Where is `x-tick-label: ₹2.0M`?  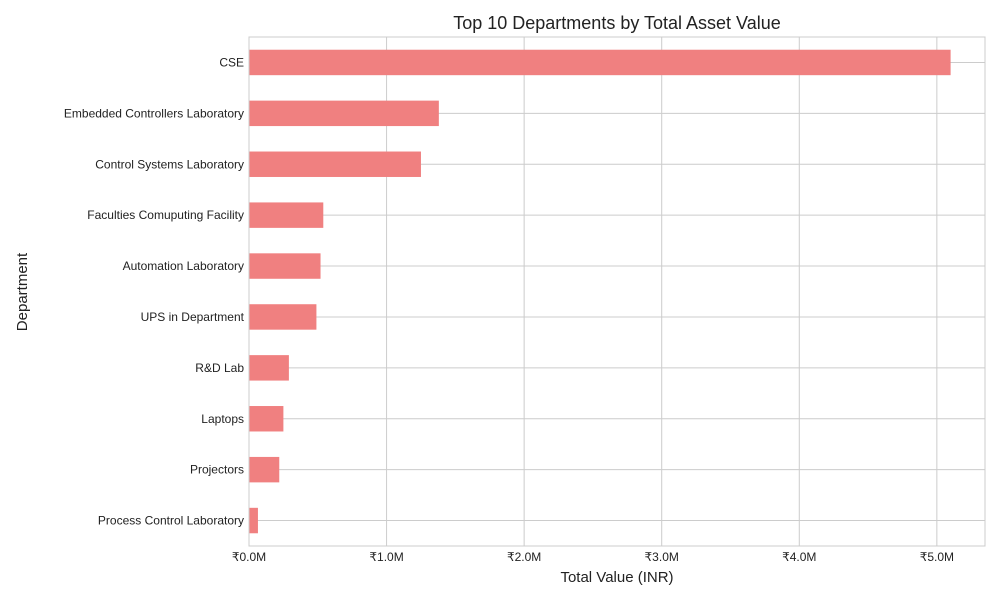 x-tick-label: ₹2.0M is located at coordinates (524, 557).